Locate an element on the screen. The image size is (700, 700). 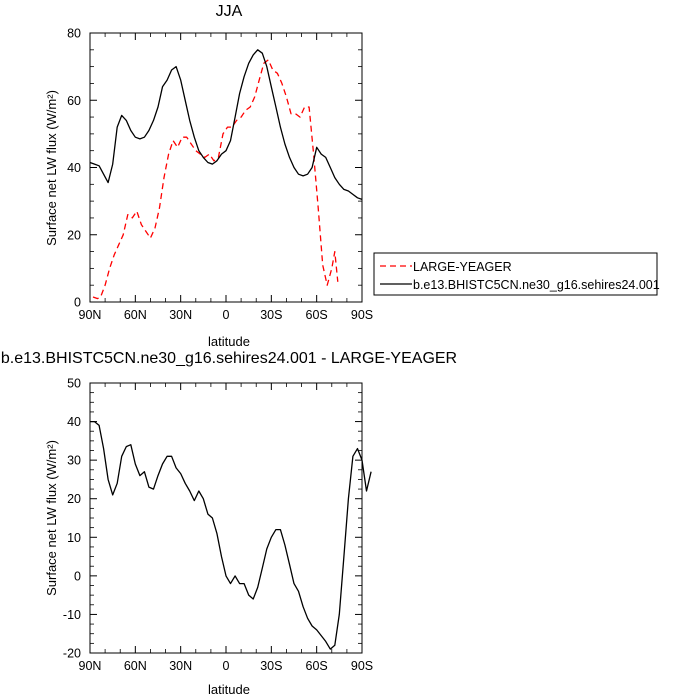
series-line-difference is located at coordinates (231, 535).